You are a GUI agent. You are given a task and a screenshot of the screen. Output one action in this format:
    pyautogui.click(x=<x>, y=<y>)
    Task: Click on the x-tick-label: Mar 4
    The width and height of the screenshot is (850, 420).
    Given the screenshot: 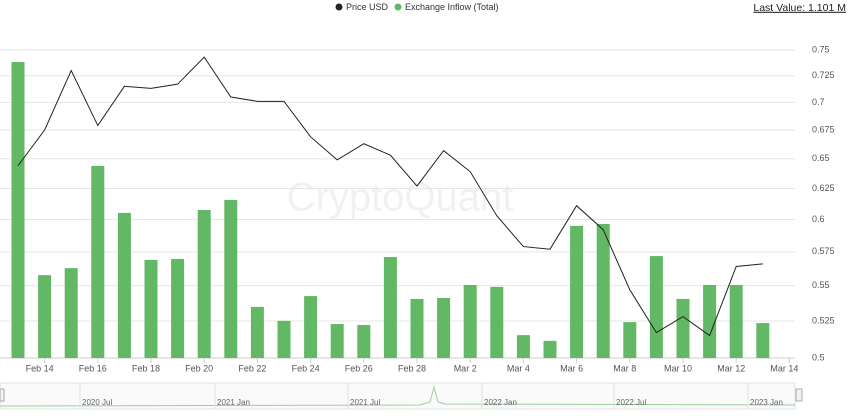 What is the action you would take?
    pyautogui.click(x=518, y=368)
    